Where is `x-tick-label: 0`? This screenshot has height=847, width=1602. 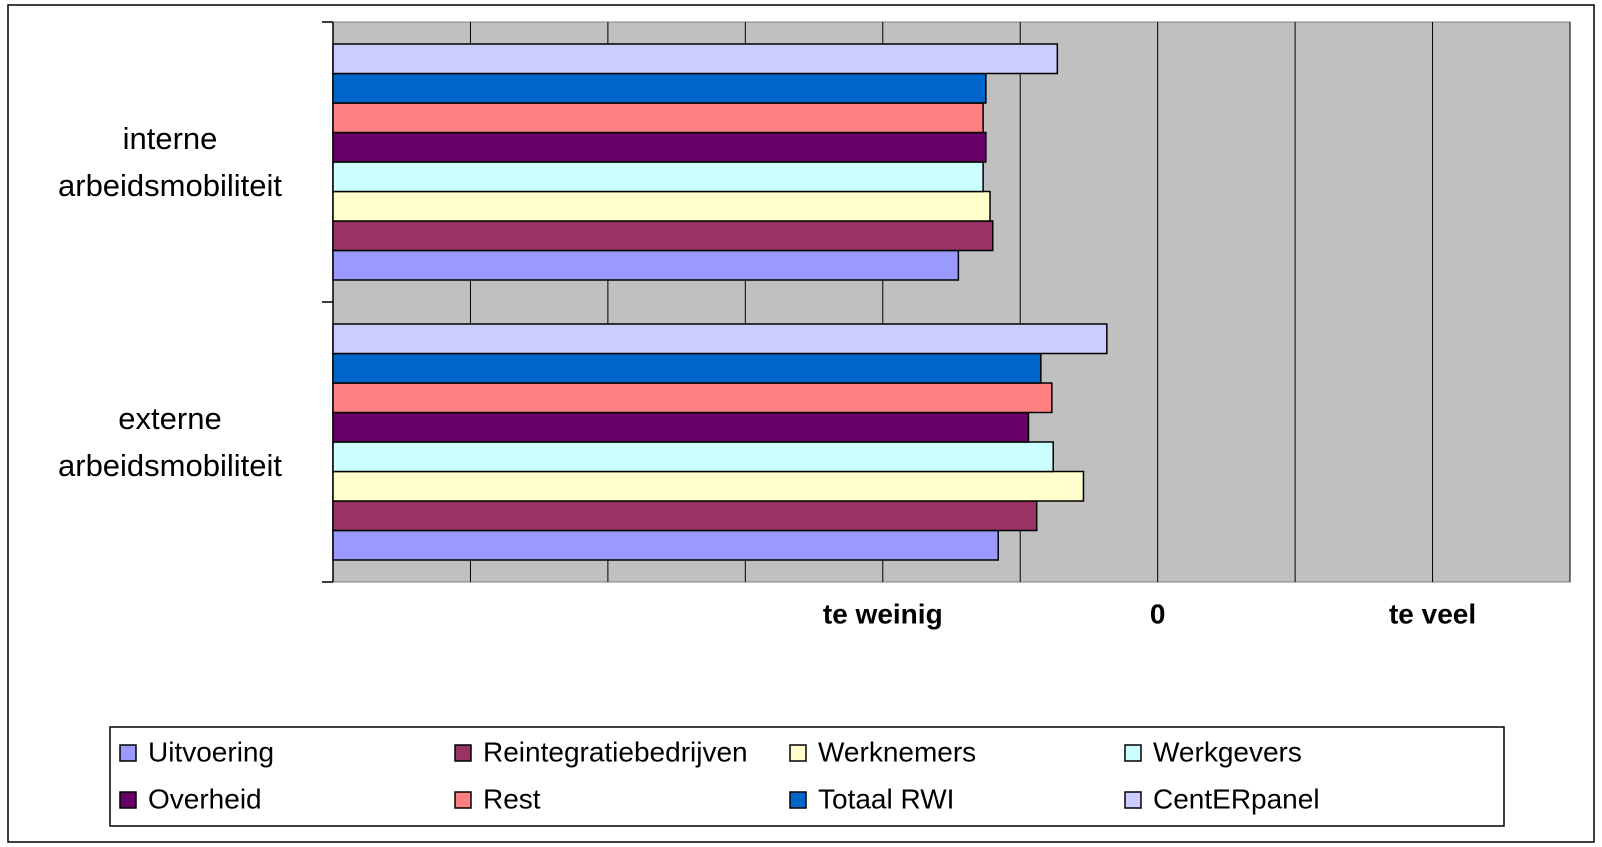
x-tick-label: 0 is located at coordinates (1158, 613).